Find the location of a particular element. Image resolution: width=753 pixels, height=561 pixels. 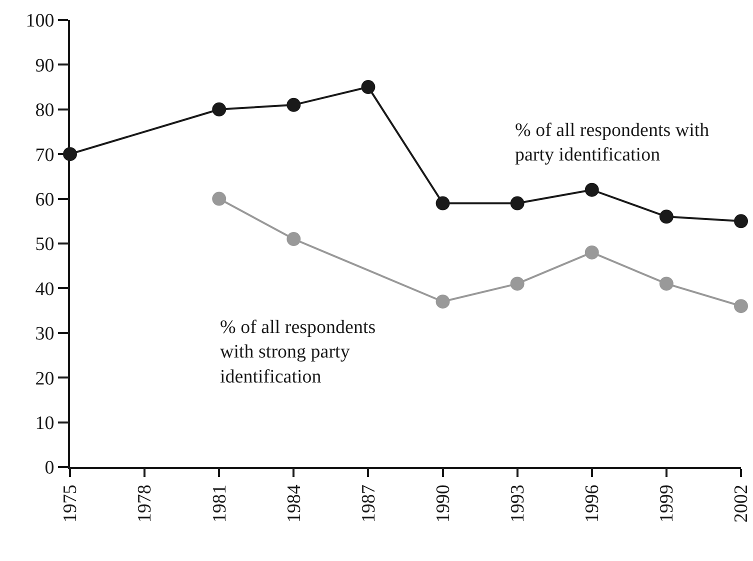

series-label: % of all respondents with party identification is located at coordinates (612, 143).